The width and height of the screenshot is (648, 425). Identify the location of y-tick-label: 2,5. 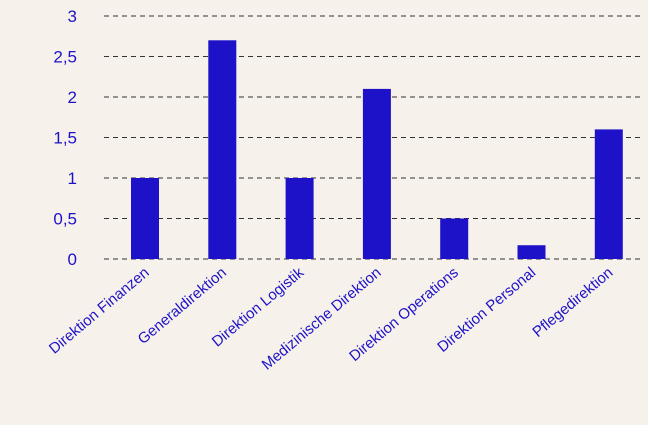
(65, 57).